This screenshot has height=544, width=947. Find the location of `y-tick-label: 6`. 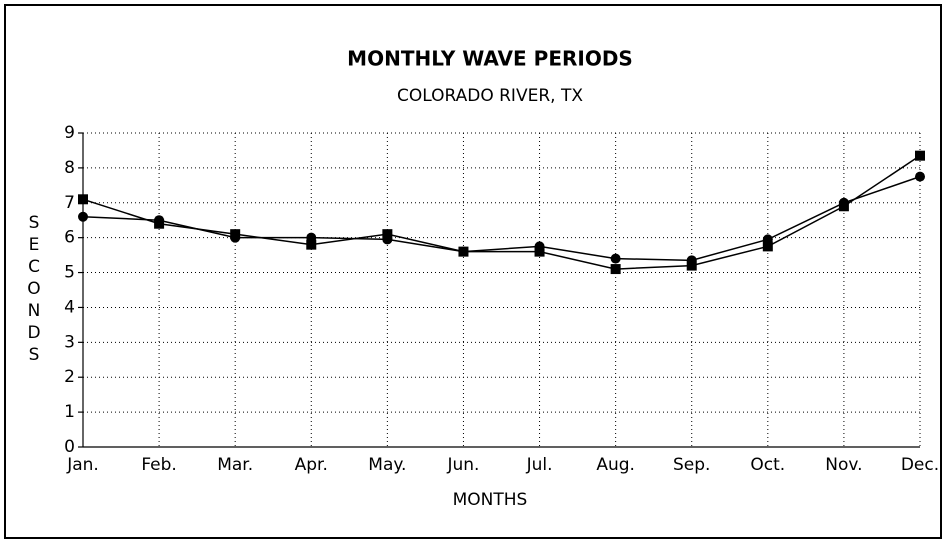

y-tick-label: 6 is located at coordinates (69, 238).